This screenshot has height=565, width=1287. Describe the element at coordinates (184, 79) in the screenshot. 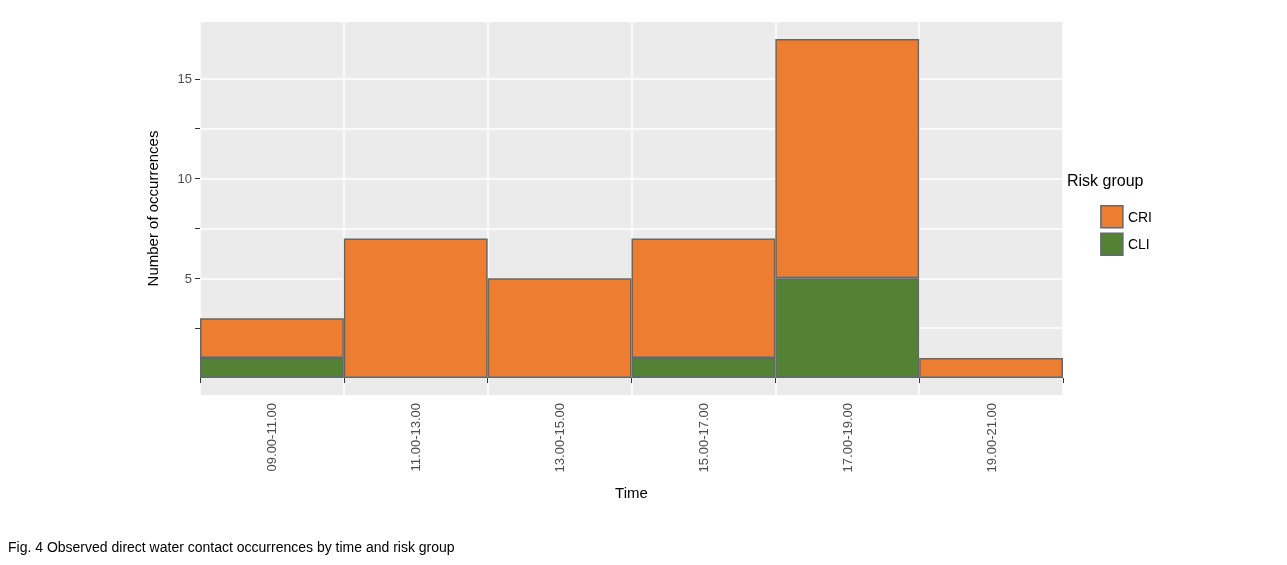

I see `y-tick-label: 15` at that location.